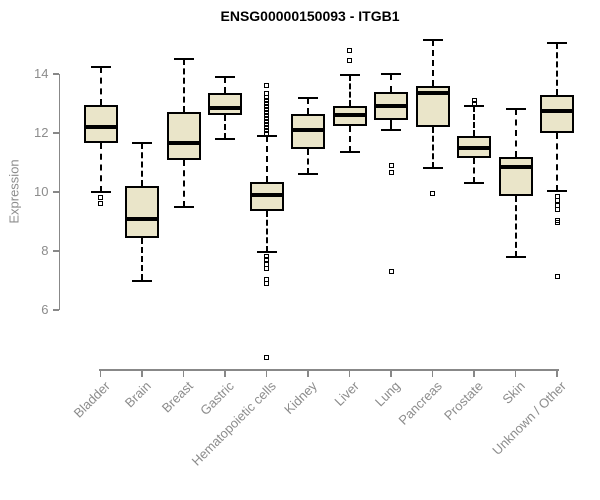 This screenshot has height=500, width=600. What do you see at coordinates (45, 309) in the screenshot?
I see `y-tick-label: 6` at bounding box center [45, 309].